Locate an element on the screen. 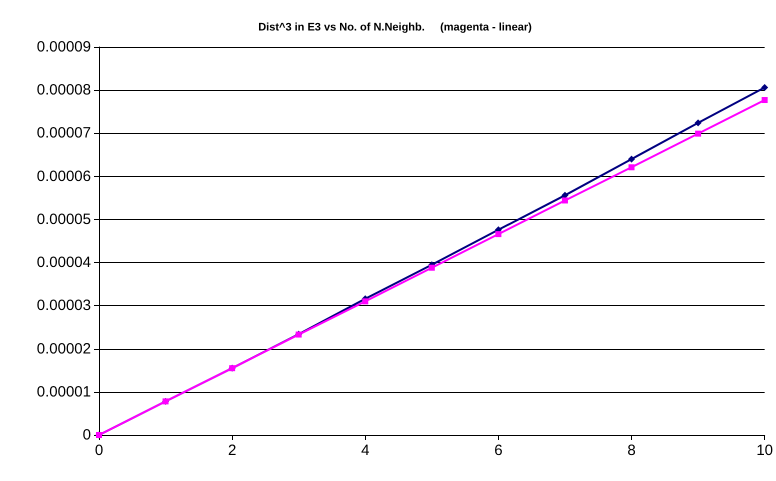 The width and height of the screenshot is (776, 481). y-tick-label: 0.00001 is located at coordinates (63, 391).